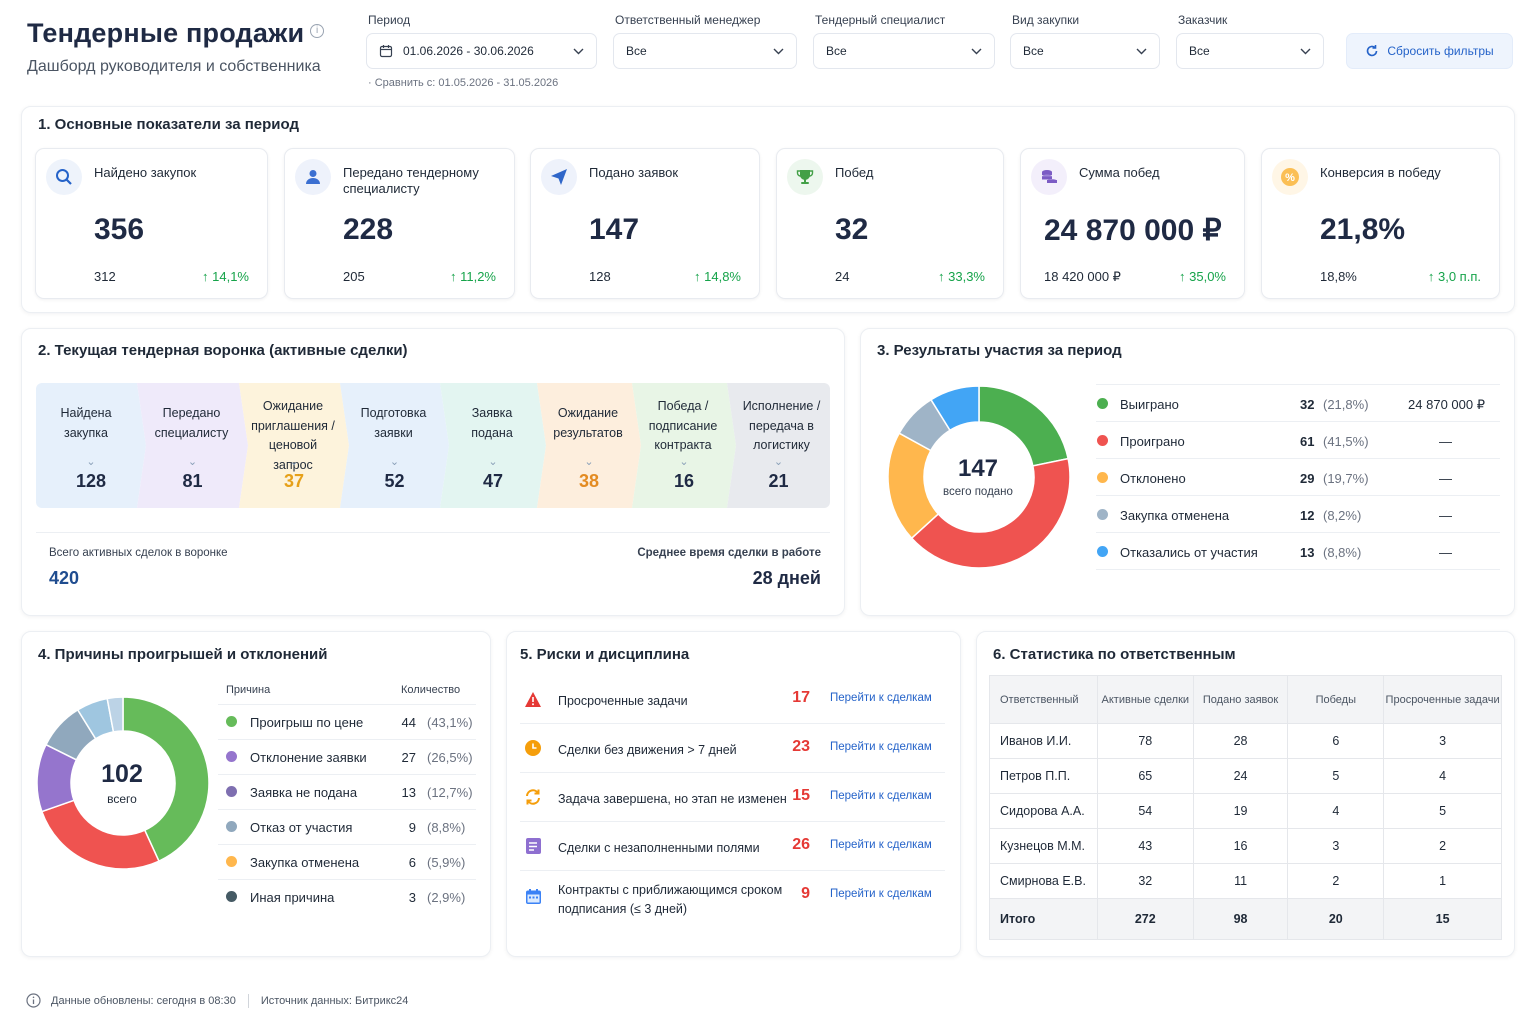 The width and height of the screenshot is (1536, 1024). Describe the element at coordinates (1043, 811) in the screenshot. I see `stats-cell: Сидорова А.А.` at that location.